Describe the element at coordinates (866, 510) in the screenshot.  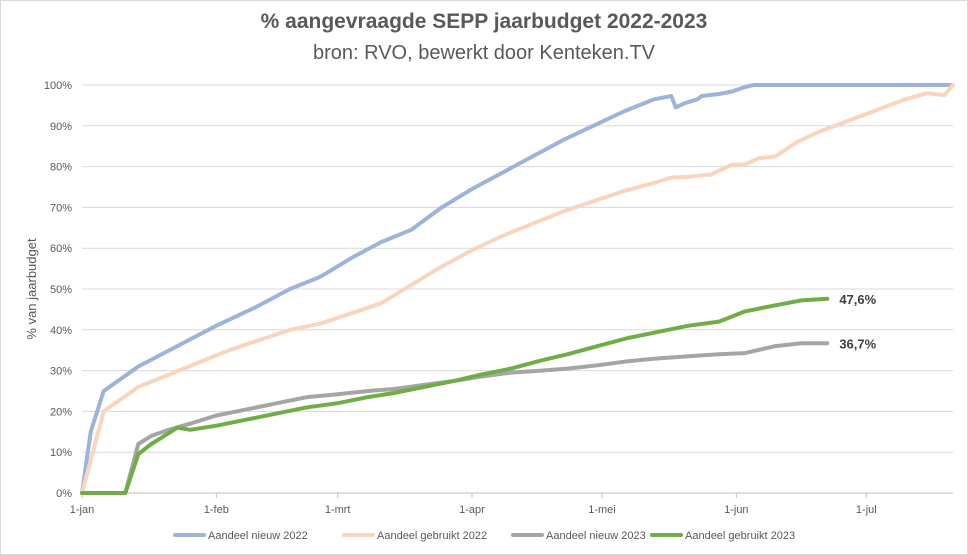
I see `x-tick-label: 1-jul` at that location.